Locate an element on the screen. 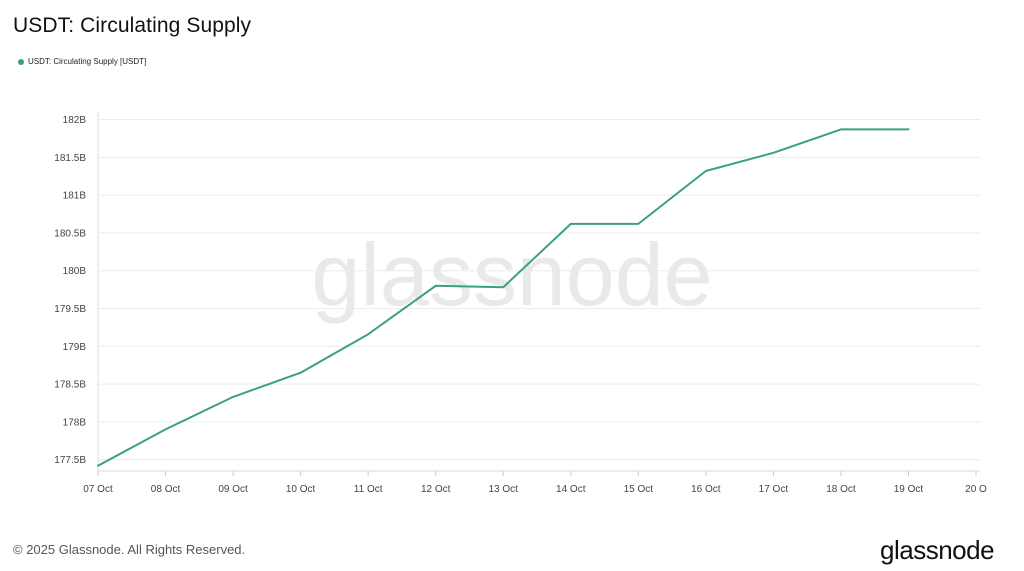  legend-swatch is located at coordinates (21, 61).